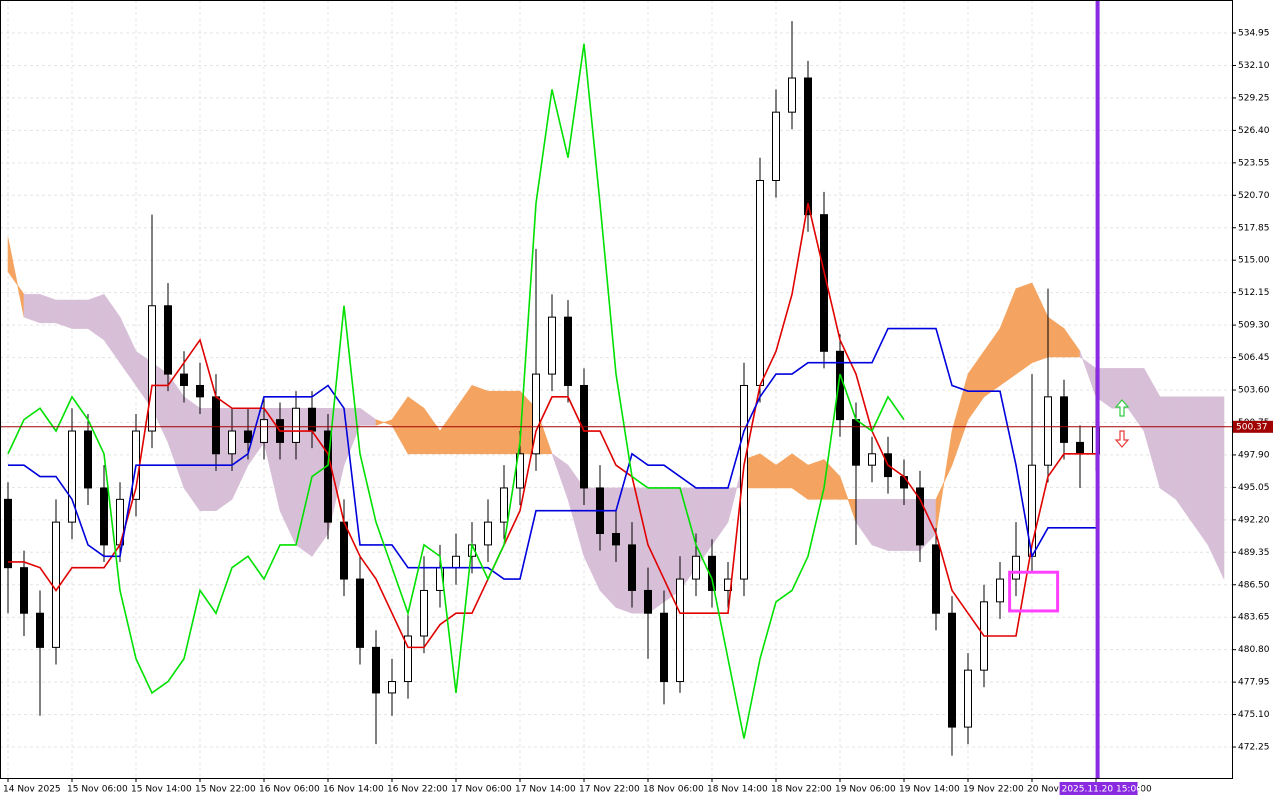 Image resolution: width=1280 pixels, height=800 pixels. What do you see at coordinates (1254, 748) in the screenshot?
I see `y-tick-label: 472.25` at bounding box center [1254, 748].